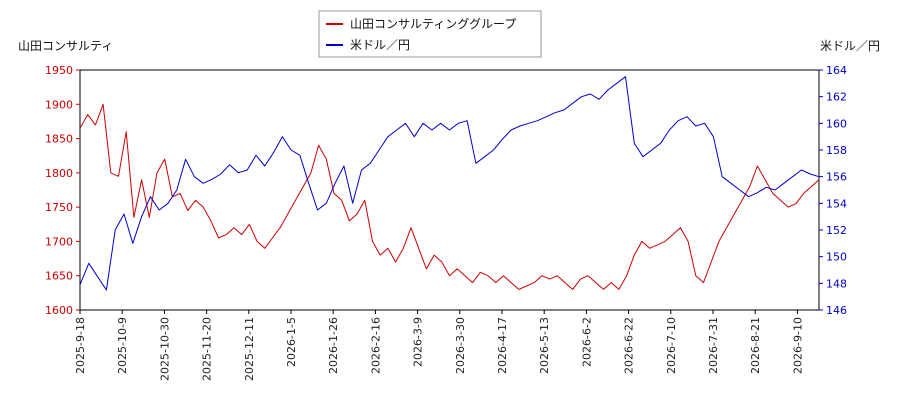 The height and width of the screenshot is (400, 900). Describe the element at coordinates (62, 190) in the screenshot. I see `left-axis: 1600 1650 1700 1750 1800 1850 1900 1950` at that location.